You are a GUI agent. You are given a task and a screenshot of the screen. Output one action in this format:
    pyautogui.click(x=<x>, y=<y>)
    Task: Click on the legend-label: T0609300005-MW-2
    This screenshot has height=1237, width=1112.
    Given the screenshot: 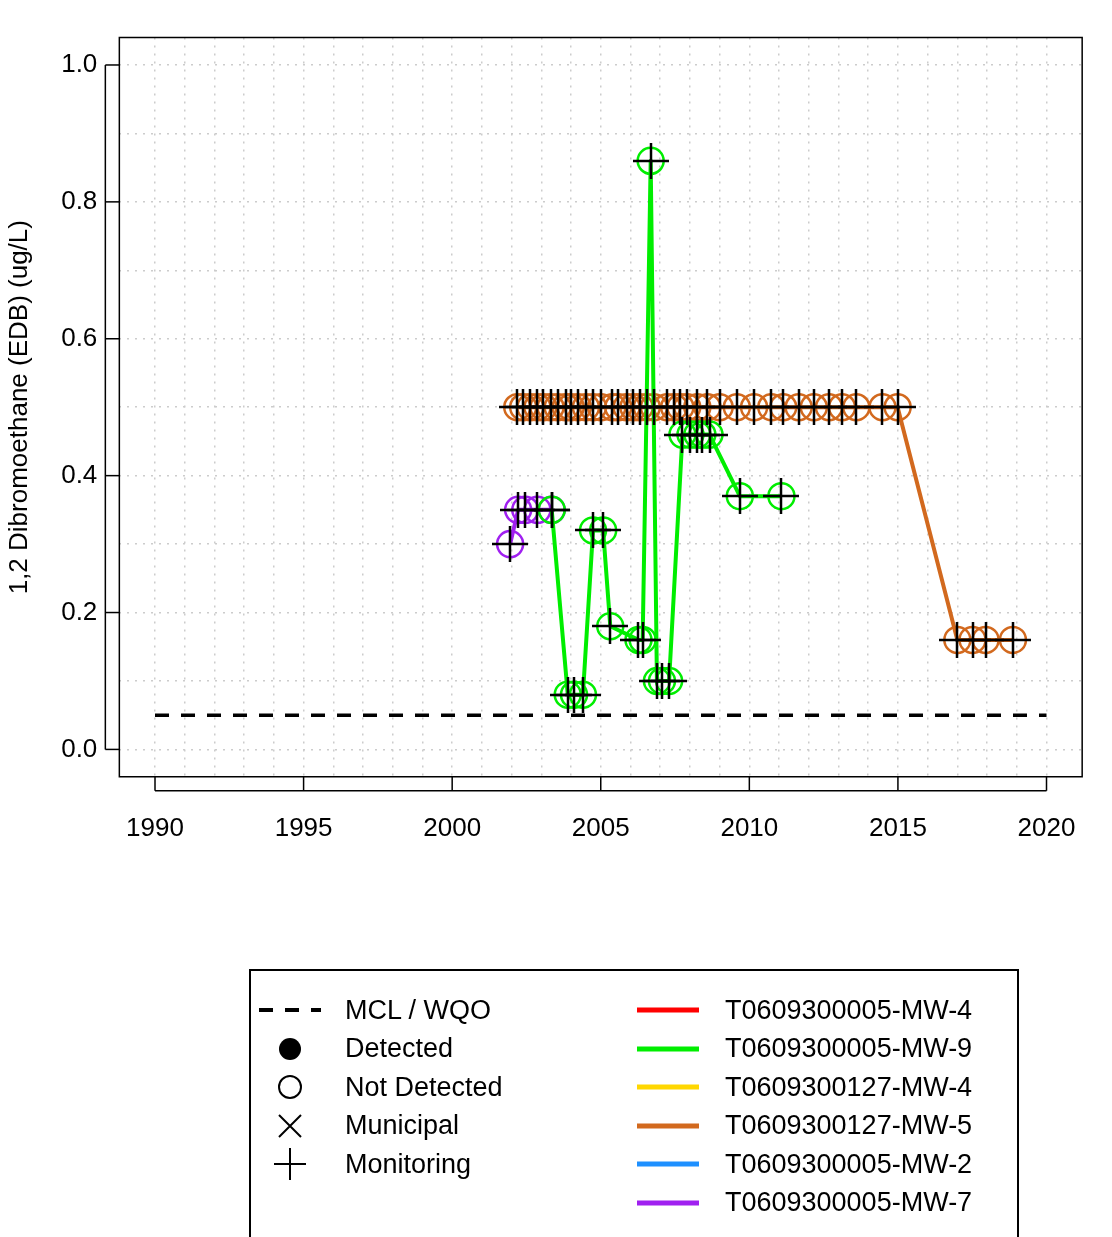 What is the action you would take?
    pyautogui.click(x=849, y=1164)
    